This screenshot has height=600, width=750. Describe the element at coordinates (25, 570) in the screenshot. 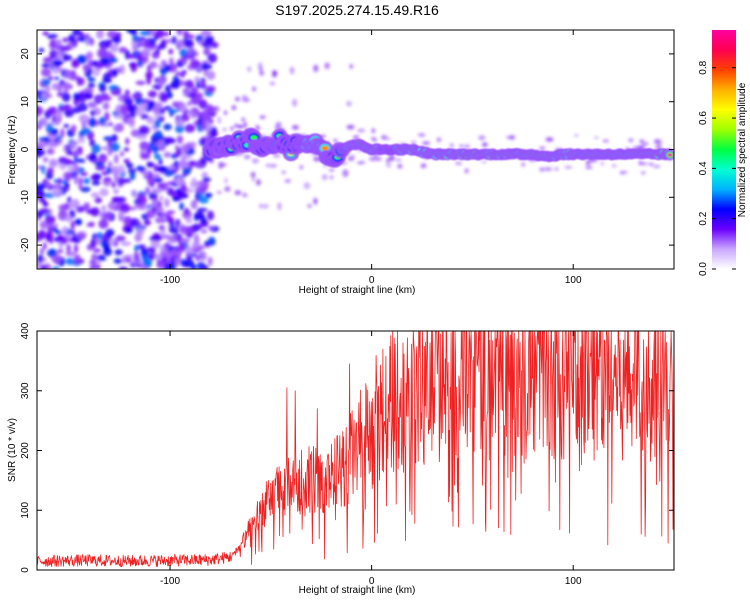

I see `snr-y-tick-label: 0` at that location.